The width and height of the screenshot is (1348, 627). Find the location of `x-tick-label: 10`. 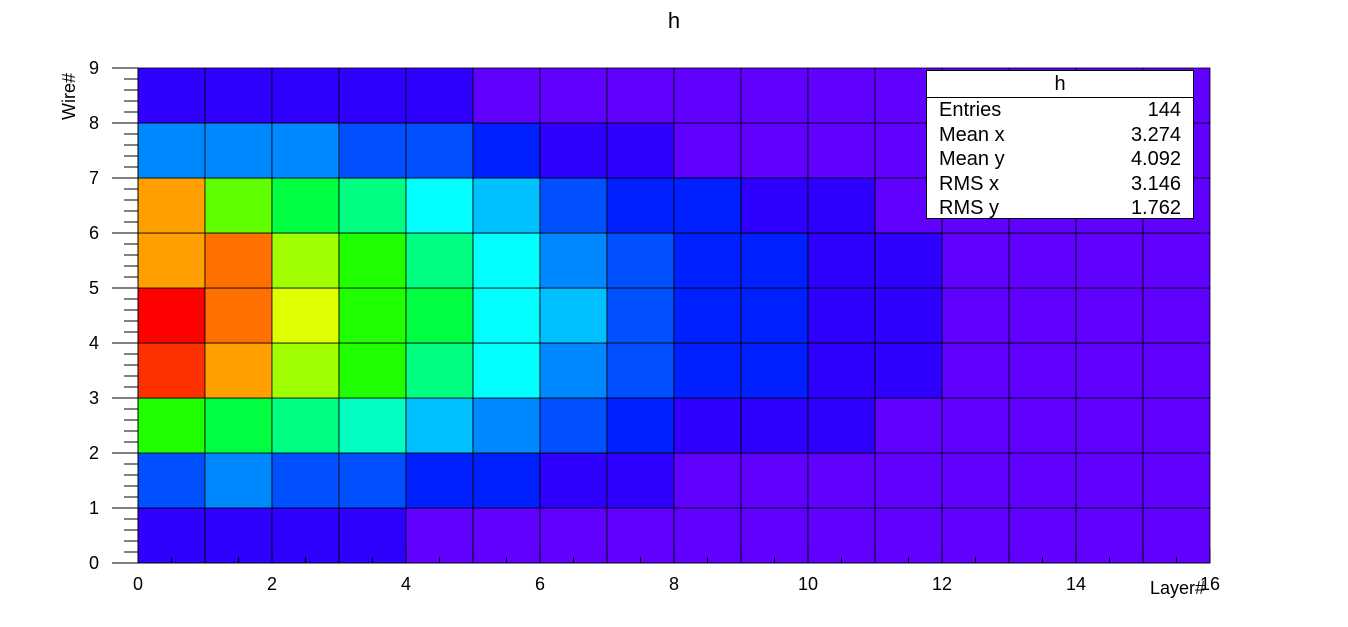

x-tick-label: 10 is located at coordinates (808, 584).